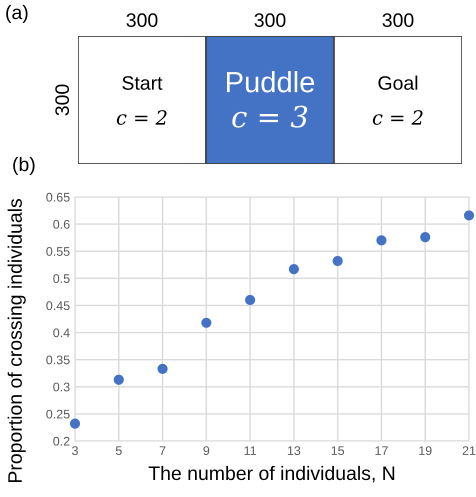  Describe the element at coordinates (58, 305) in the screenshot. I see `y-tick-label: 0.45` at that location.